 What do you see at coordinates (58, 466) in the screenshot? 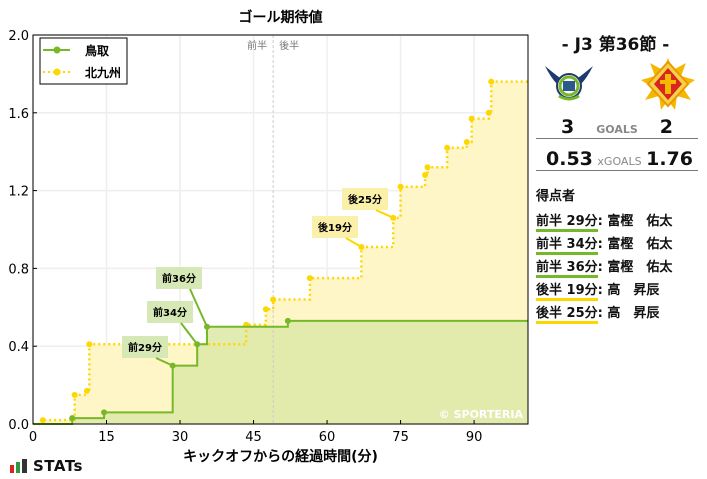
I see `stats-logo-text: STATs` at bounding box center [58, 466].